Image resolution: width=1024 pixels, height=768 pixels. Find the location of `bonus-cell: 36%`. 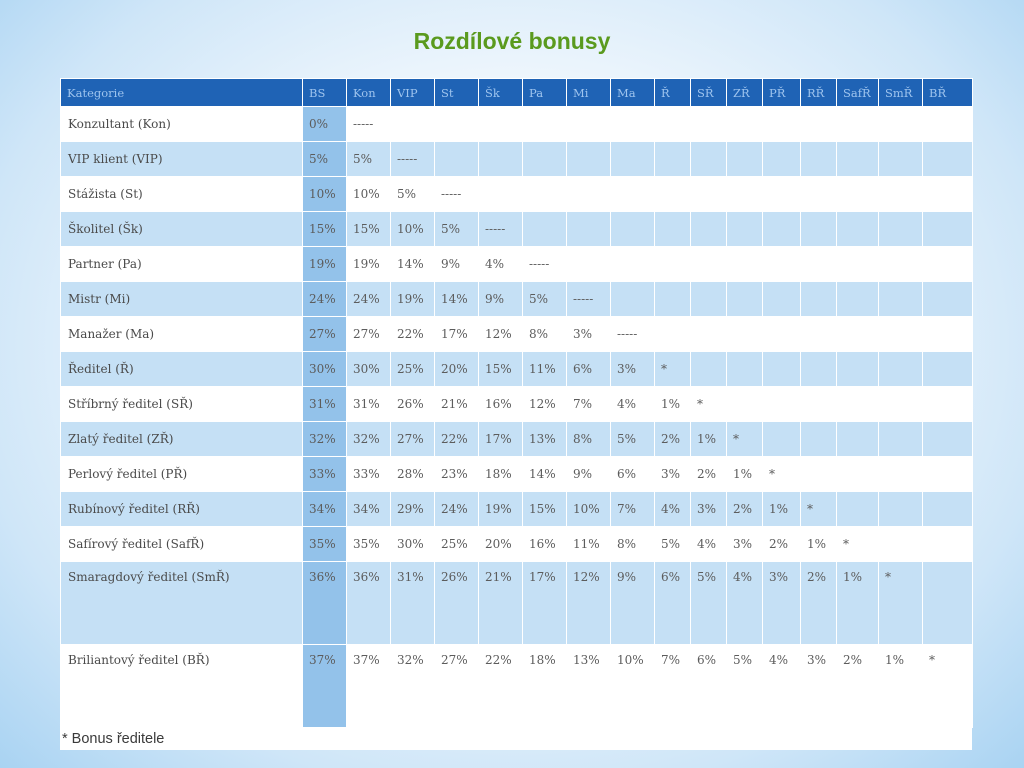

bonus-cell: 36% is located at coordinates (368, 603).